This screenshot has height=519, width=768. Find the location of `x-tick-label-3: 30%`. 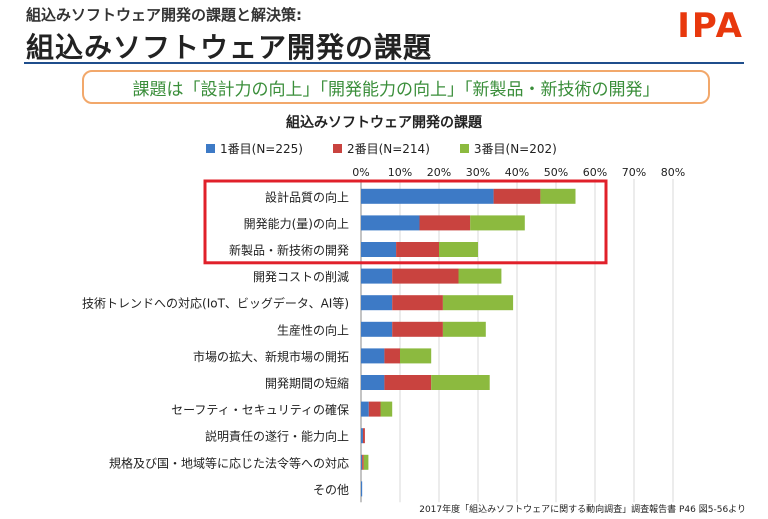

x-tick-label-3: 30% is located at coordinates (478, 172).